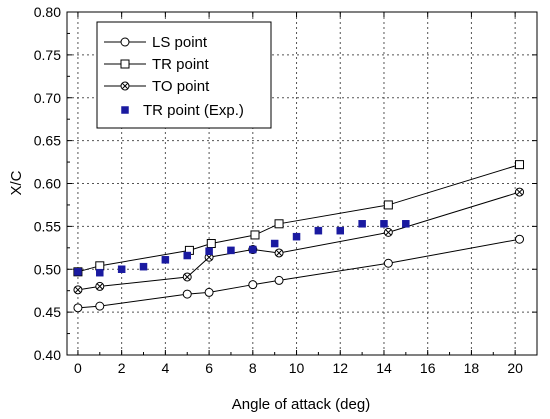  I want to click on y-tick-label: 0.80, so click(47, 12).